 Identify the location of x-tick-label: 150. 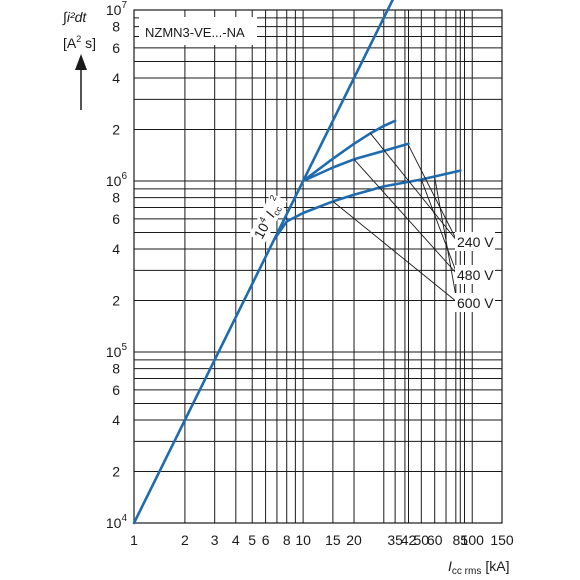
(502, 540).